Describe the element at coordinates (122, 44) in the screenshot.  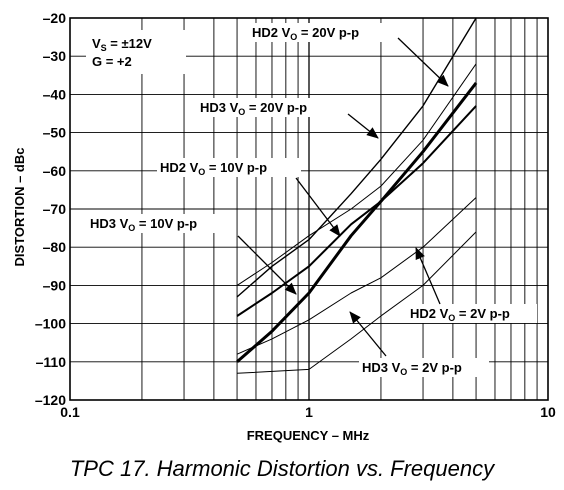
I see `supply-voltage-label: VS = ±12V` at that location.